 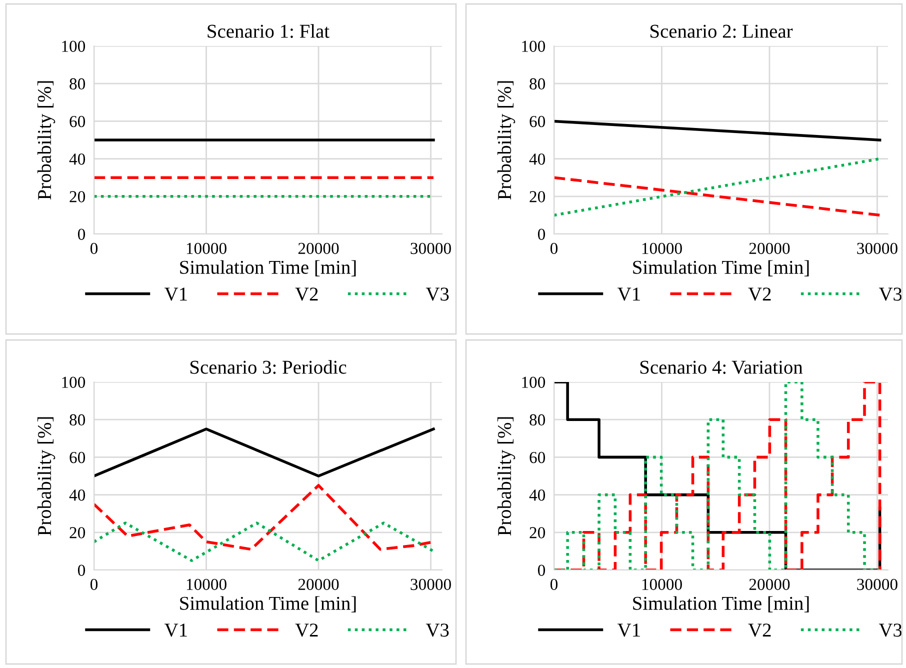 I want to click on chart-title: Scenario 2: Linear, so click(x=721, y=31).